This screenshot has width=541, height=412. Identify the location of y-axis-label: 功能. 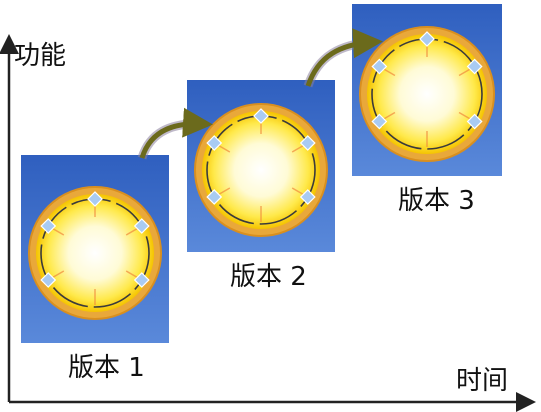
(40, 56).